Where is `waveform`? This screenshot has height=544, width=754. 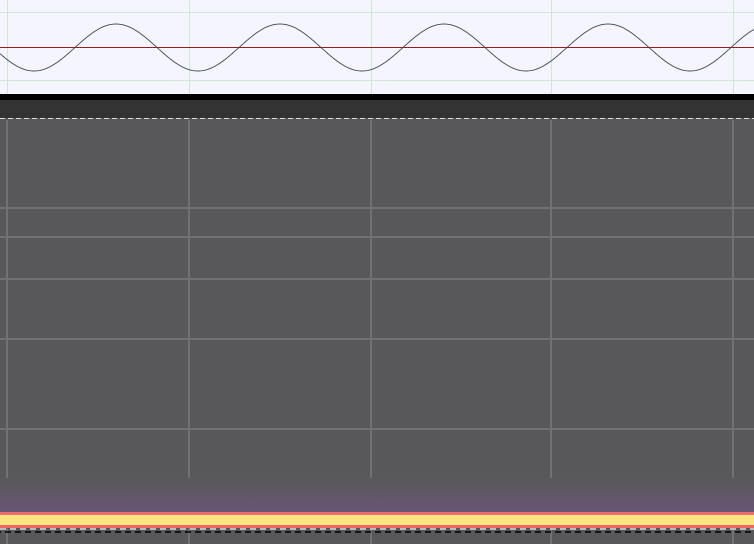
waveform is located at coordinates (377, 47).